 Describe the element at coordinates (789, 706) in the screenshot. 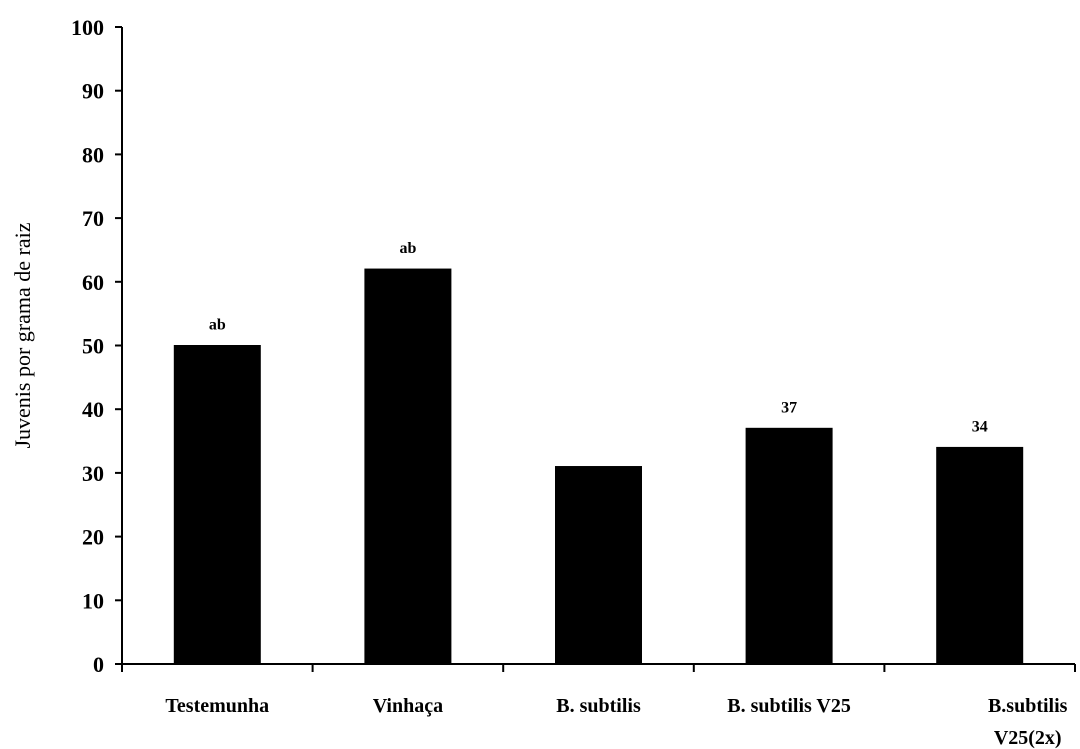

I see `x-category-label: B. subtilis V25` at that location.